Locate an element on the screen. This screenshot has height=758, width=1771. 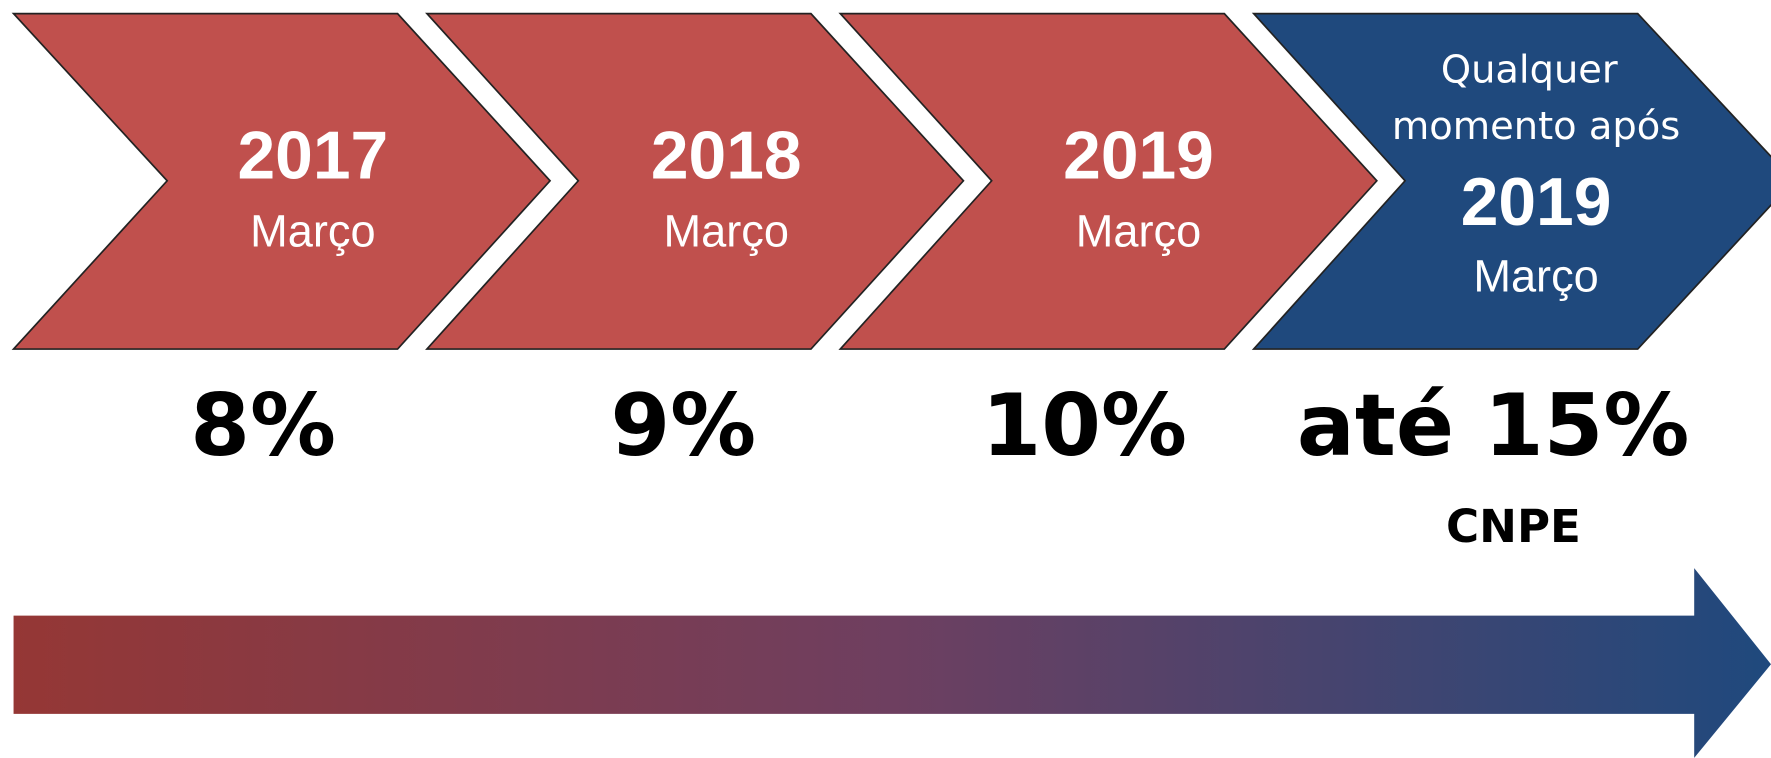
year: 2018 is located at coordinates (726, 156).